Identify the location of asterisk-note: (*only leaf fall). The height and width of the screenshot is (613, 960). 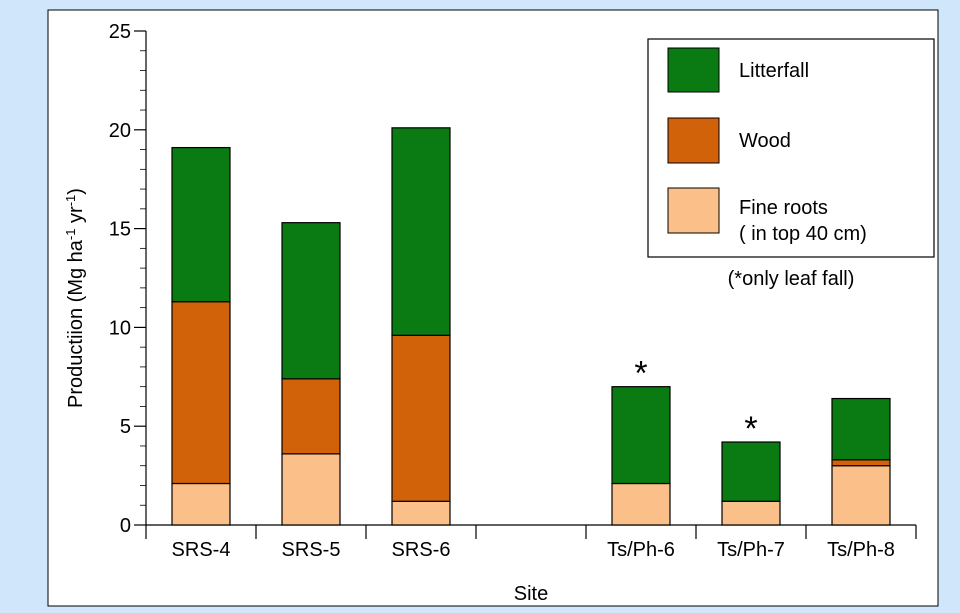
(791, 279).